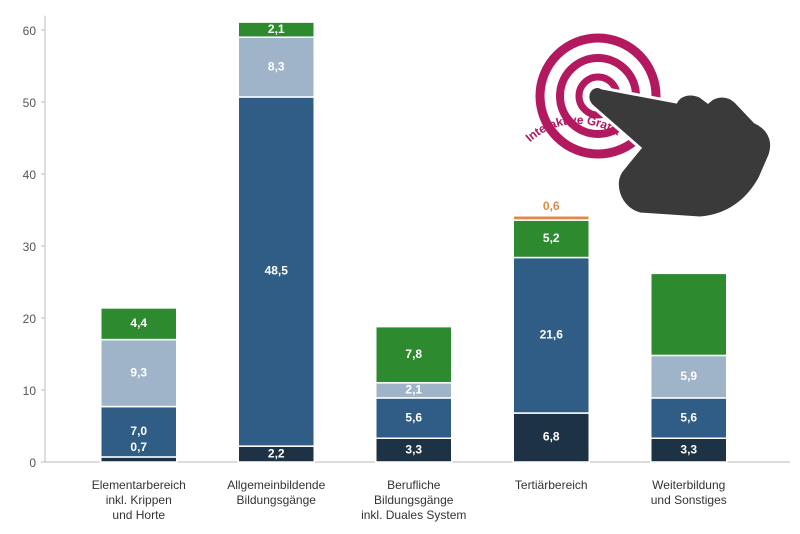  I want to click on data-label: 4,4, so click(138, 323).